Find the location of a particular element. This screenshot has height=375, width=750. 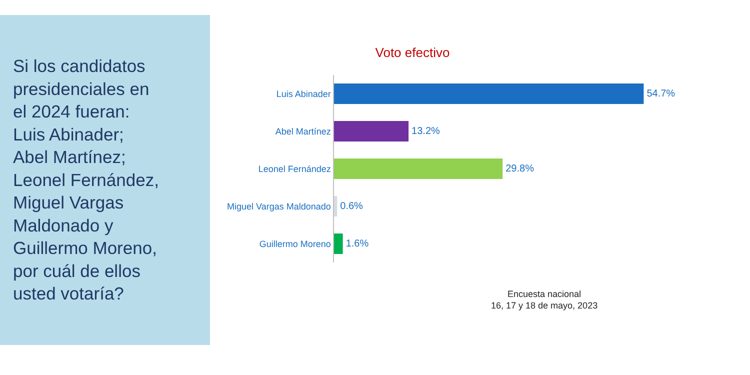

chart-title: Voto efectivo is located at coordinates (412, 52).